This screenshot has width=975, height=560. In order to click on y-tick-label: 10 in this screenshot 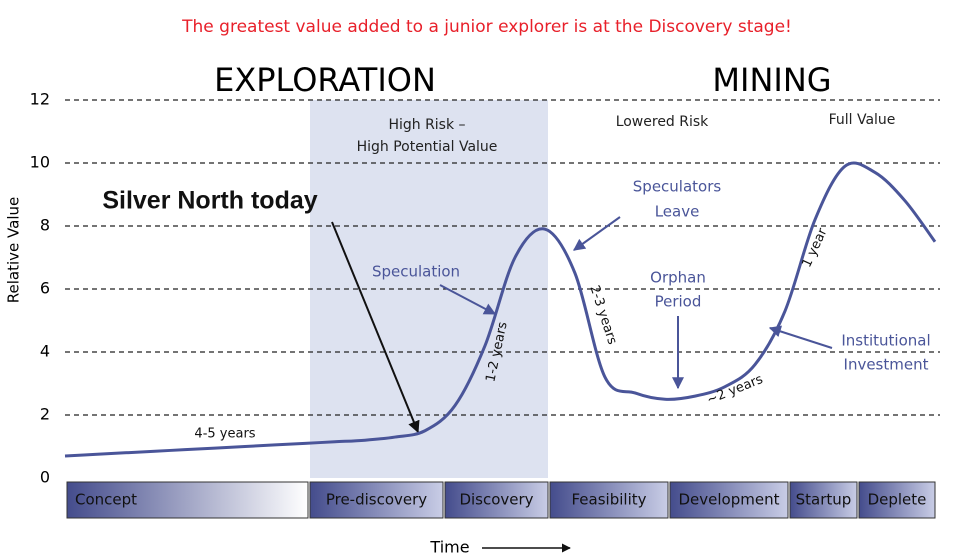, I will do `click(40, 162)`.